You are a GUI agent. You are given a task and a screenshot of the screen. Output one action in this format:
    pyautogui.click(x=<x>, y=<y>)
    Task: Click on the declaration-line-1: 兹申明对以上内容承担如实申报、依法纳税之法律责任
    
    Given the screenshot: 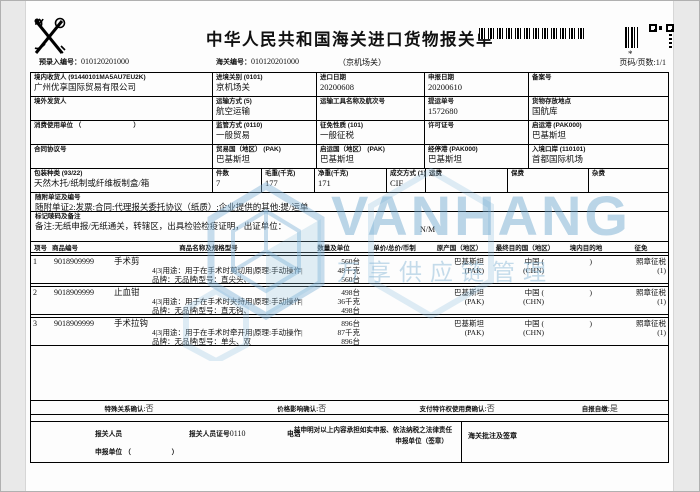 What is the action you would take?
    pyautogui.click(x=373, y=430)
    